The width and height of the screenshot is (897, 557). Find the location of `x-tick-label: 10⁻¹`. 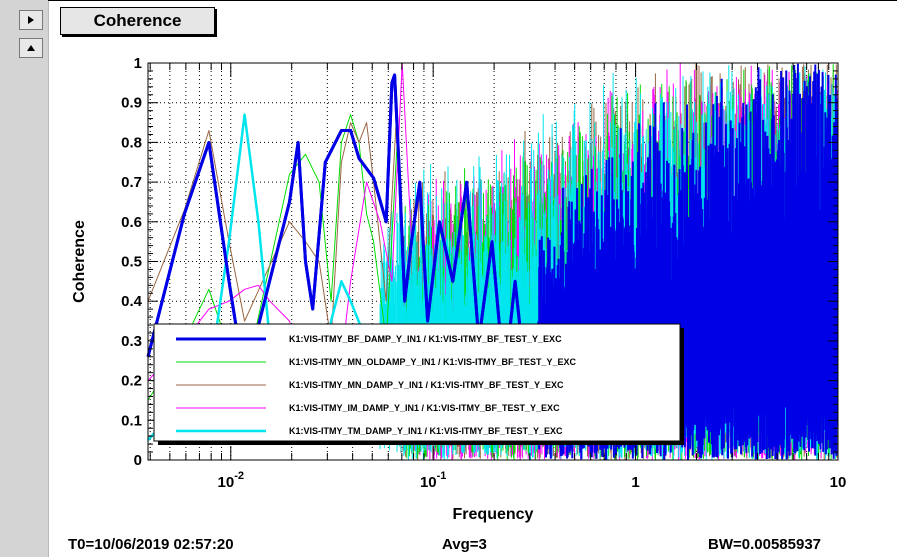

x-tick-label: 10⁻¹ is located at coordinates (433, 480).